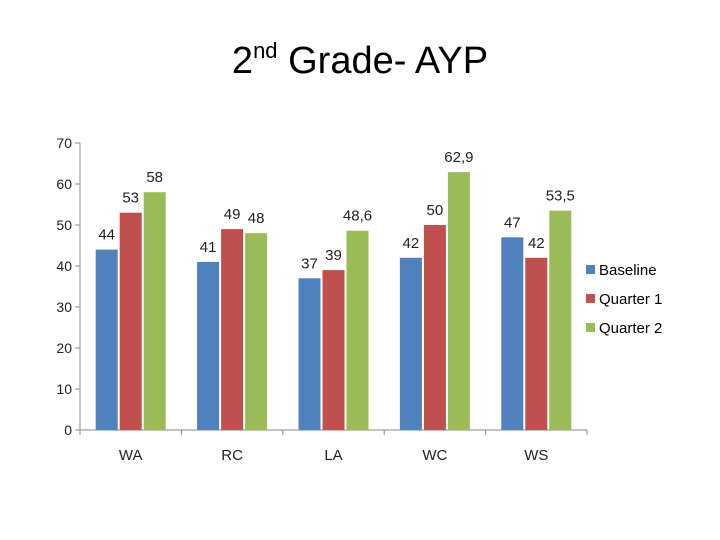  Describe the element at coordinates (435, 210) in the screenshot. I see `data-label: 50` at that location.